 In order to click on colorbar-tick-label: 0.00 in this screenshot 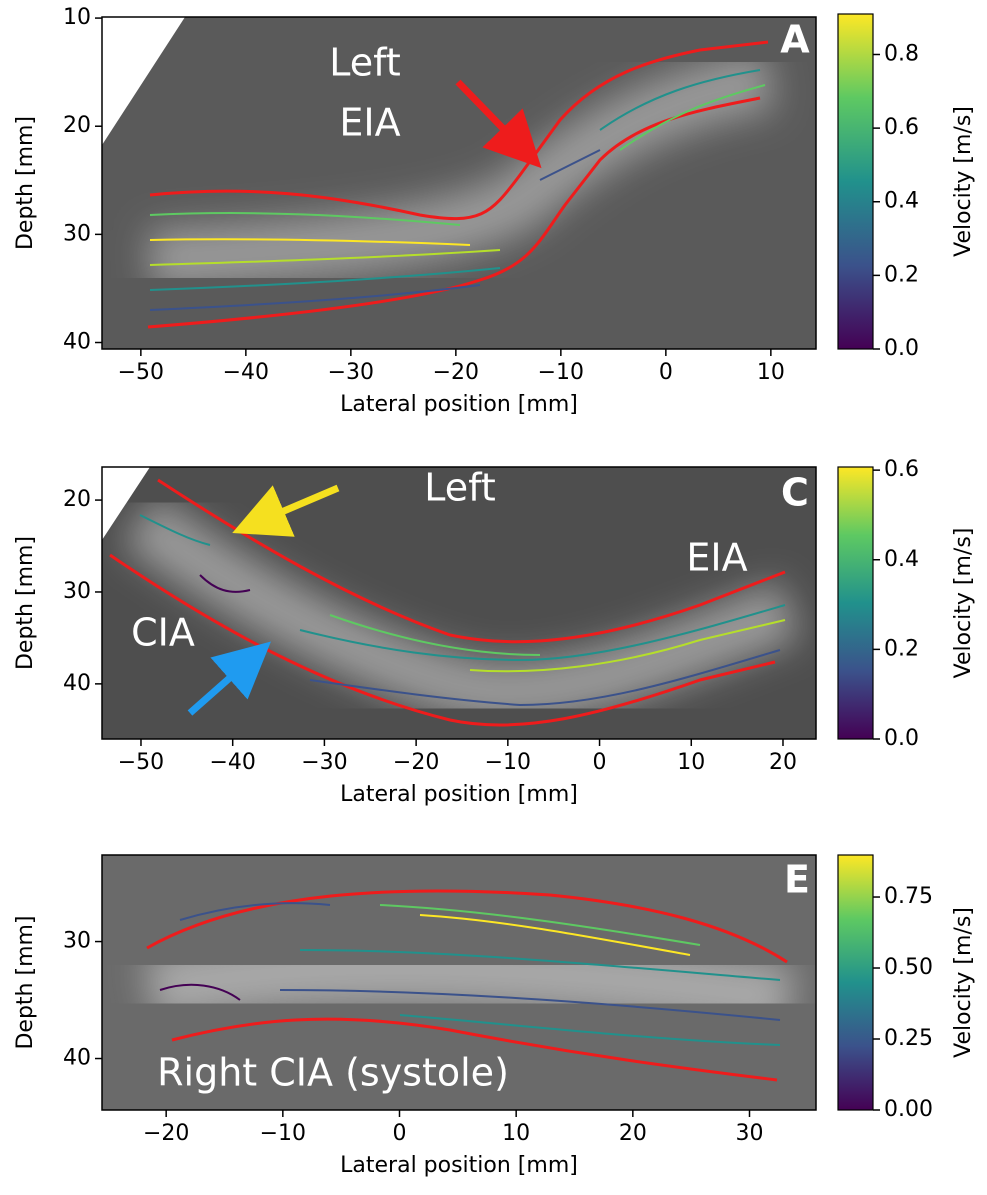, I will do `click(908, 1109)`.